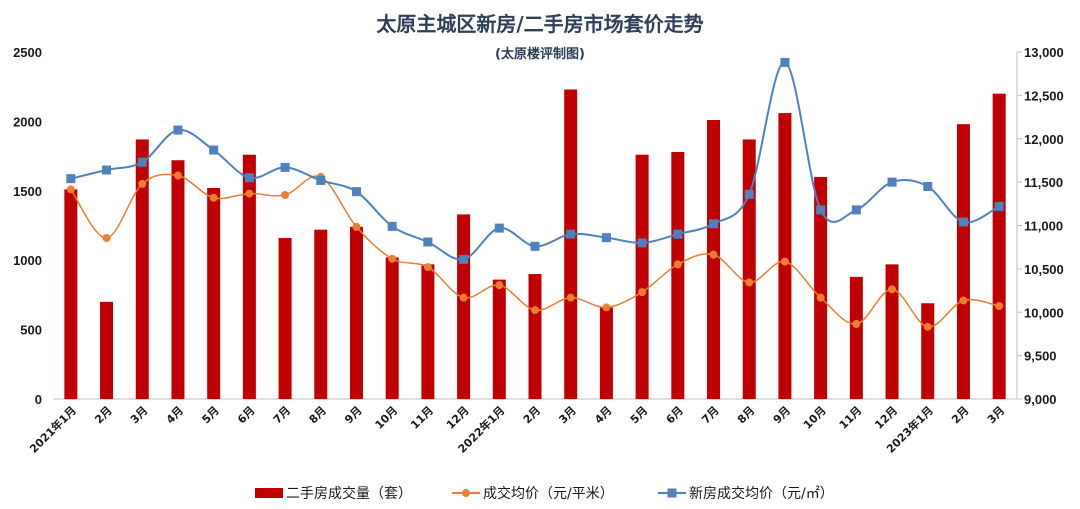 The image size is (1080, 509). Describe the element at coordinates (1040, 399) in the screenshot. I see `y-right-tick-label: 9,000` at that location.